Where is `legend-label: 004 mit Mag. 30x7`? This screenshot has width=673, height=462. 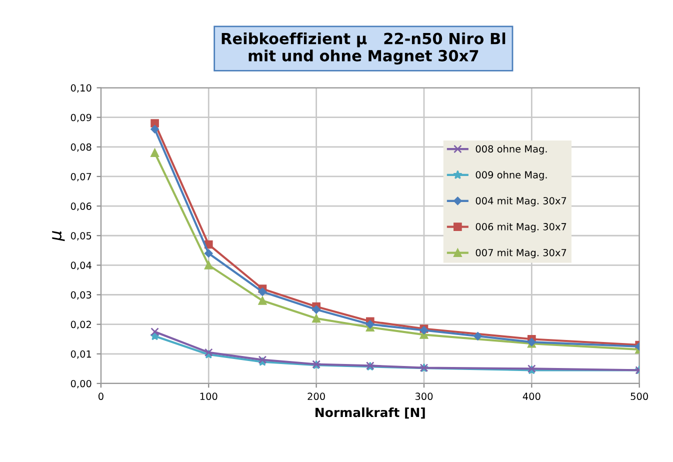
legend-label: 004 mit Mag. 30x7 is located at coordinates (521, 201).